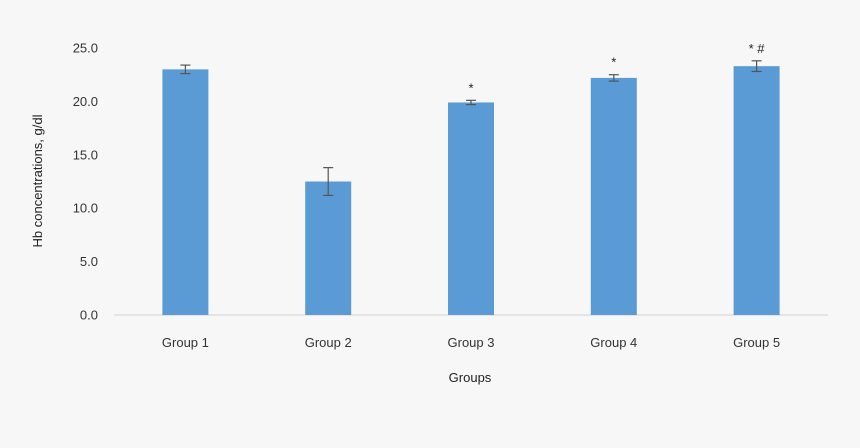  I want to click on y-tick-label: 15.0, so click(85, 154).